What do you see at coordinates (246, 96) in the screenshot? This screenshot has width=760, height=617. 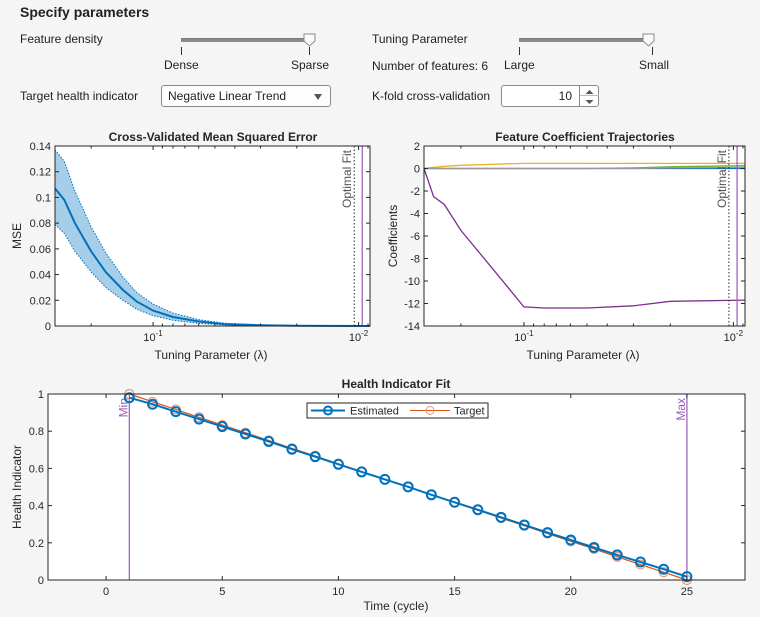 I see `target-health-indicator-dropdown: Negative Linear Trend` at bounding box center [246, 96].